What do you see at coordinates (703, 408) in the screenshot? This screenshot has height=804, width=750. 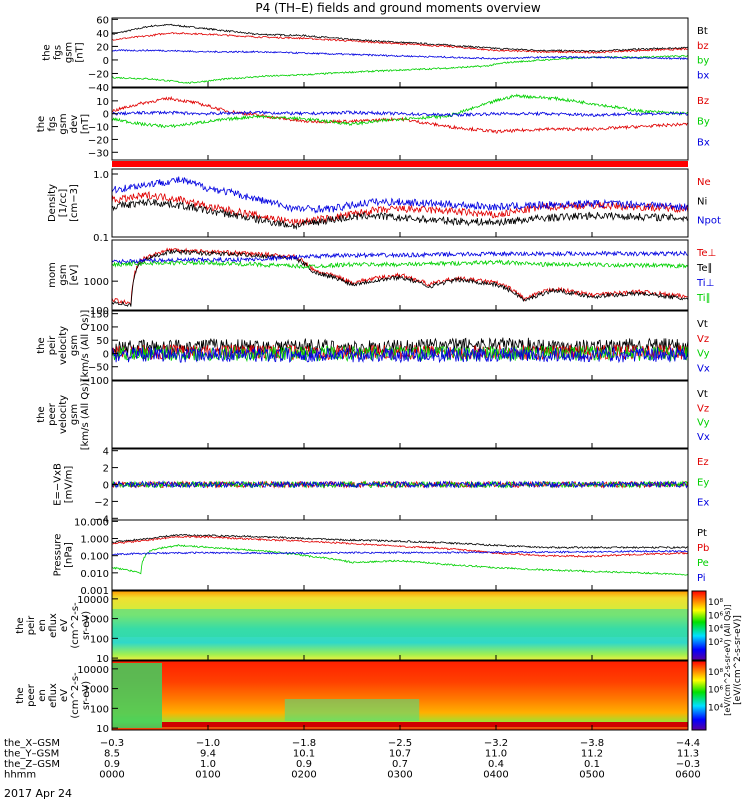 I see `legend-Vz: Vz` at bounding box center [703, 408].